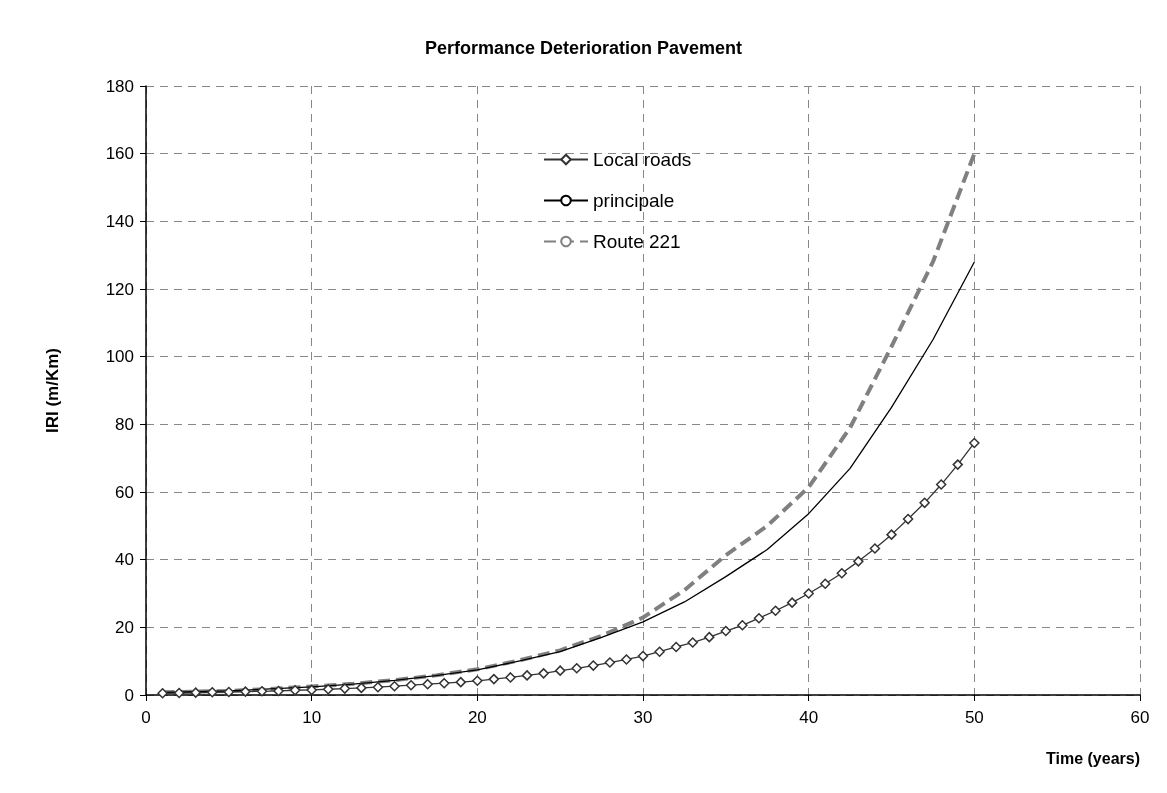  Describe the element at coordinates (129, 695) in the screenshot. I see `y-tick-label: 0` at that location.